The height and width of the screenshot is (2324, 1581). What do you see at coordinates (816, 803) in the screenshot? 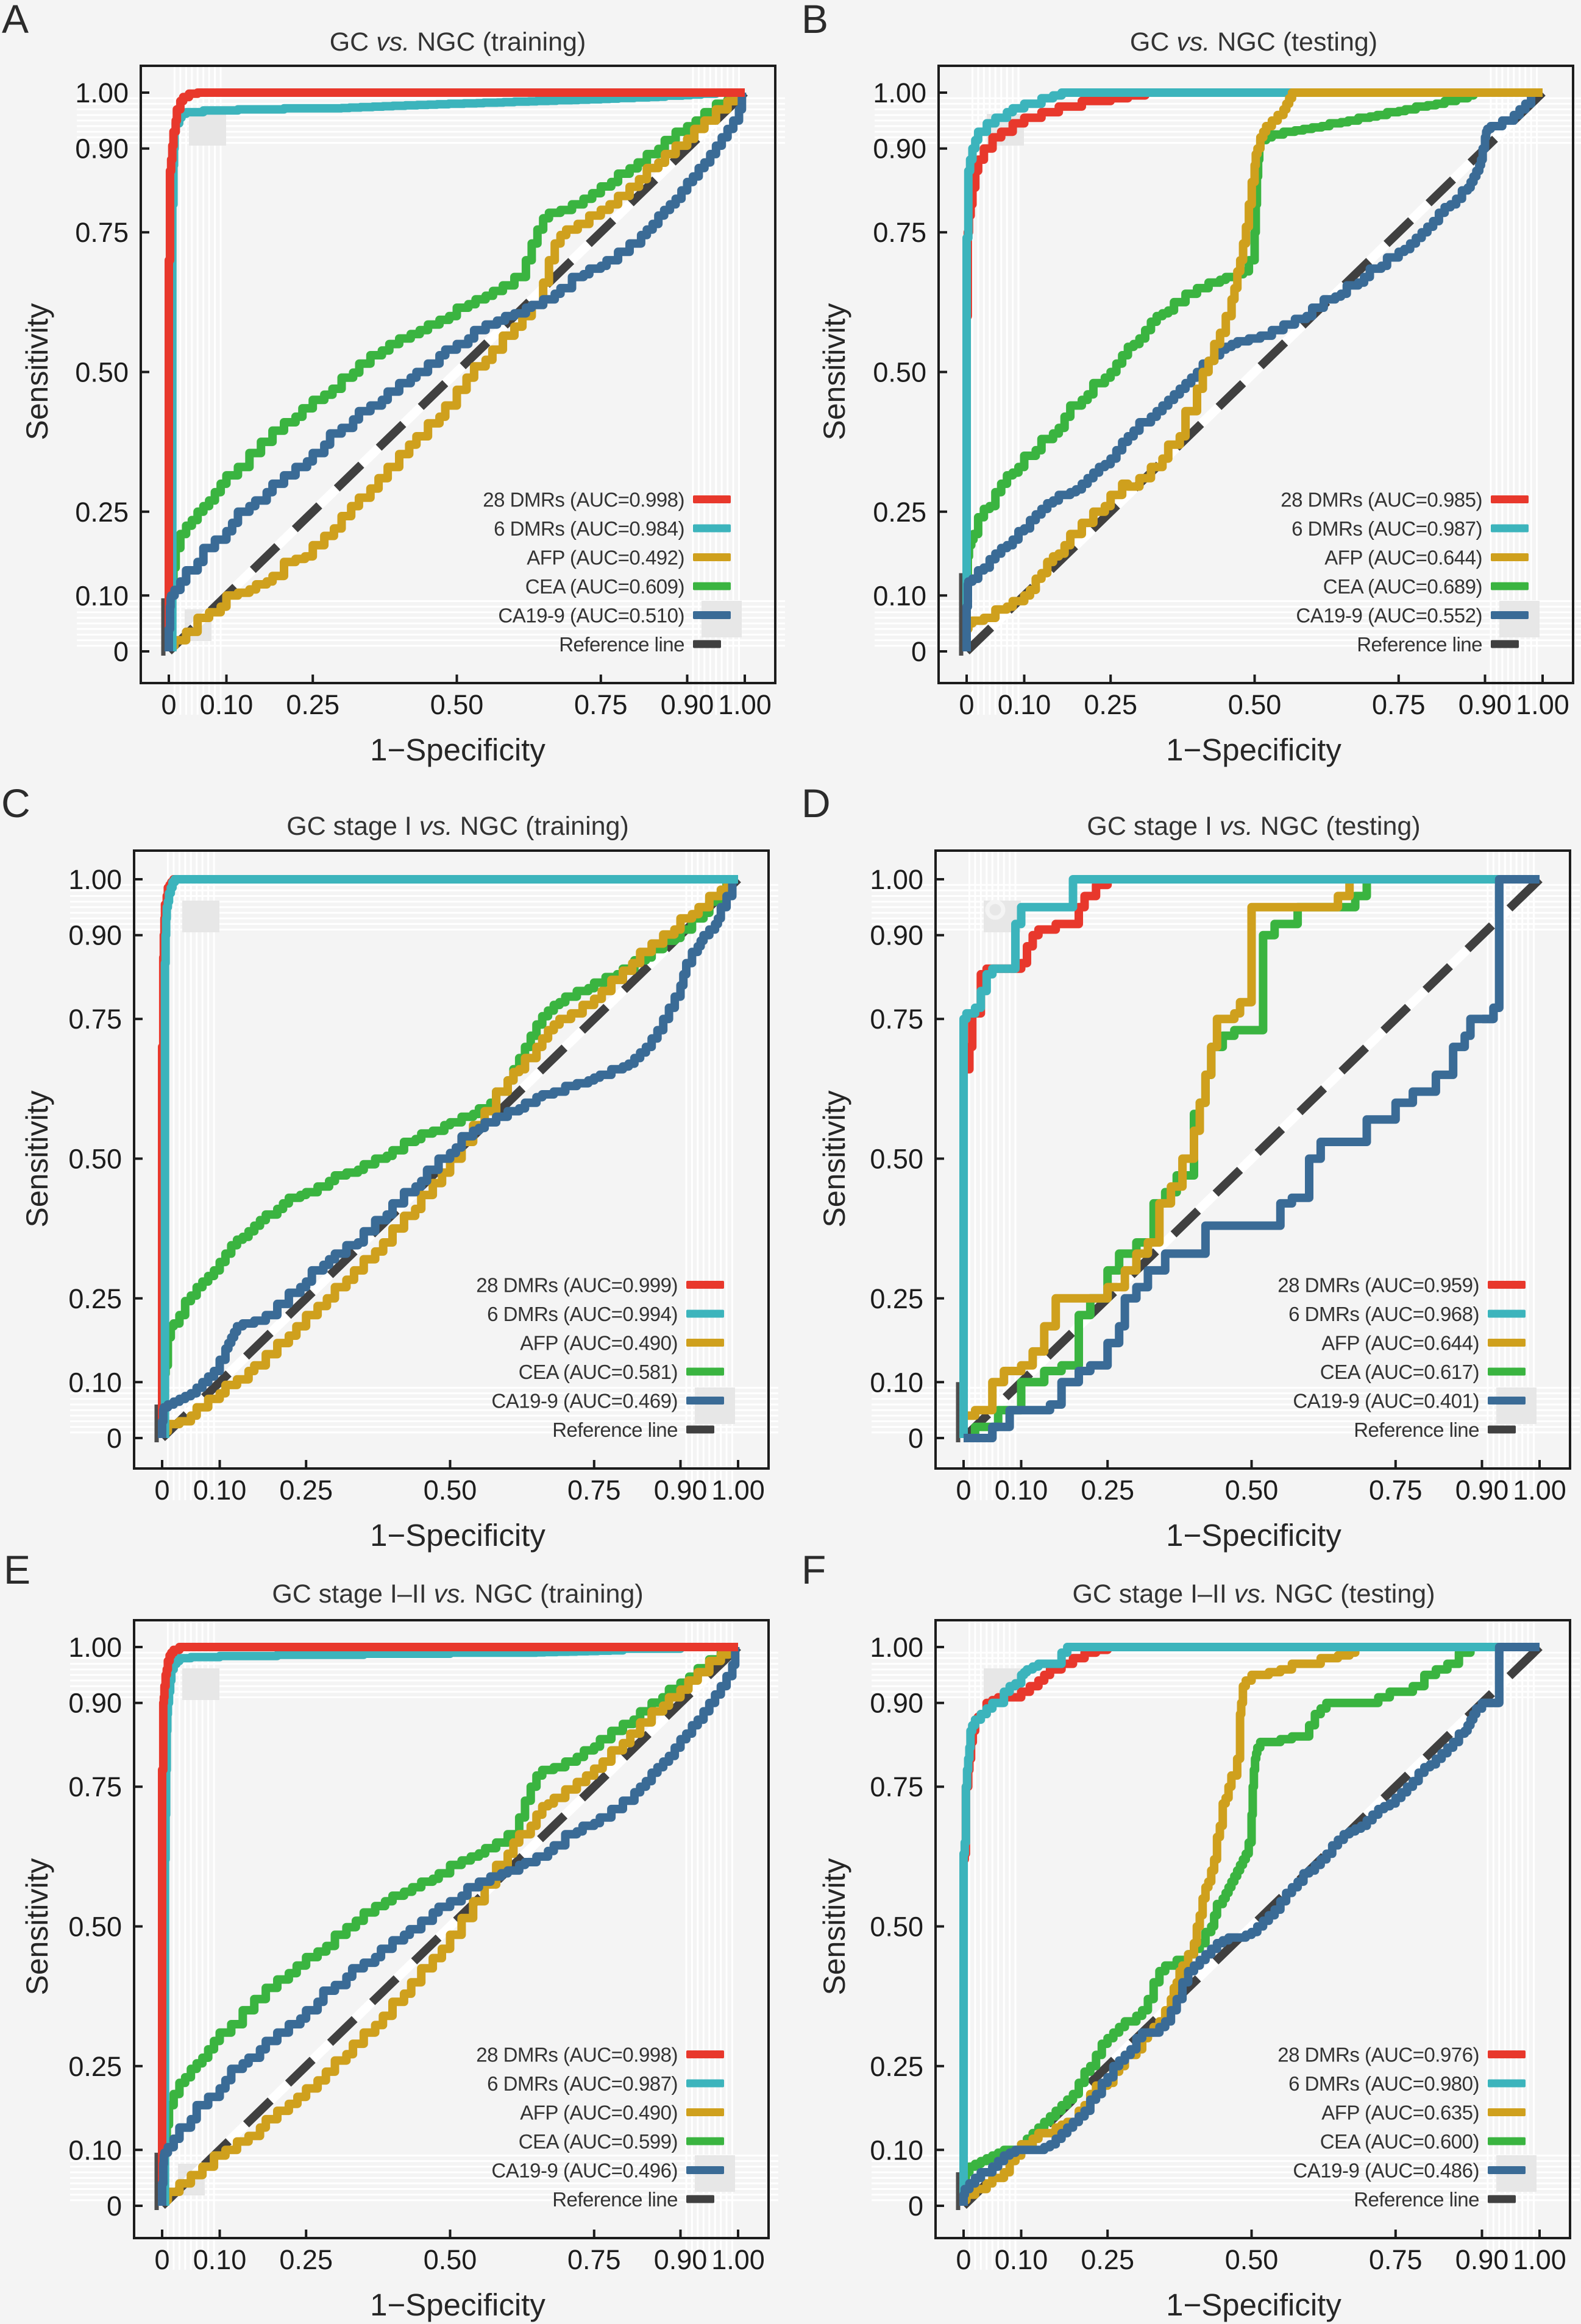
I see `svg-text: D` at bounding box center [816, 803].